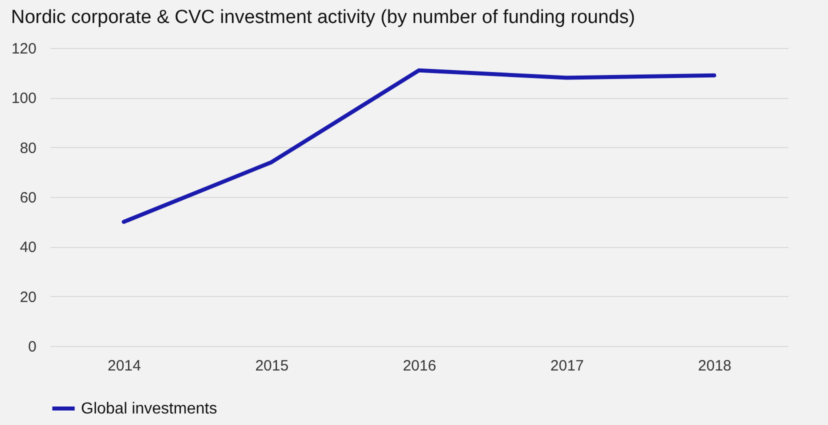 Image resolution: width=828 pixels, height=425 pixels. I want to click on y-tick-label: 60, so click(28, 198).